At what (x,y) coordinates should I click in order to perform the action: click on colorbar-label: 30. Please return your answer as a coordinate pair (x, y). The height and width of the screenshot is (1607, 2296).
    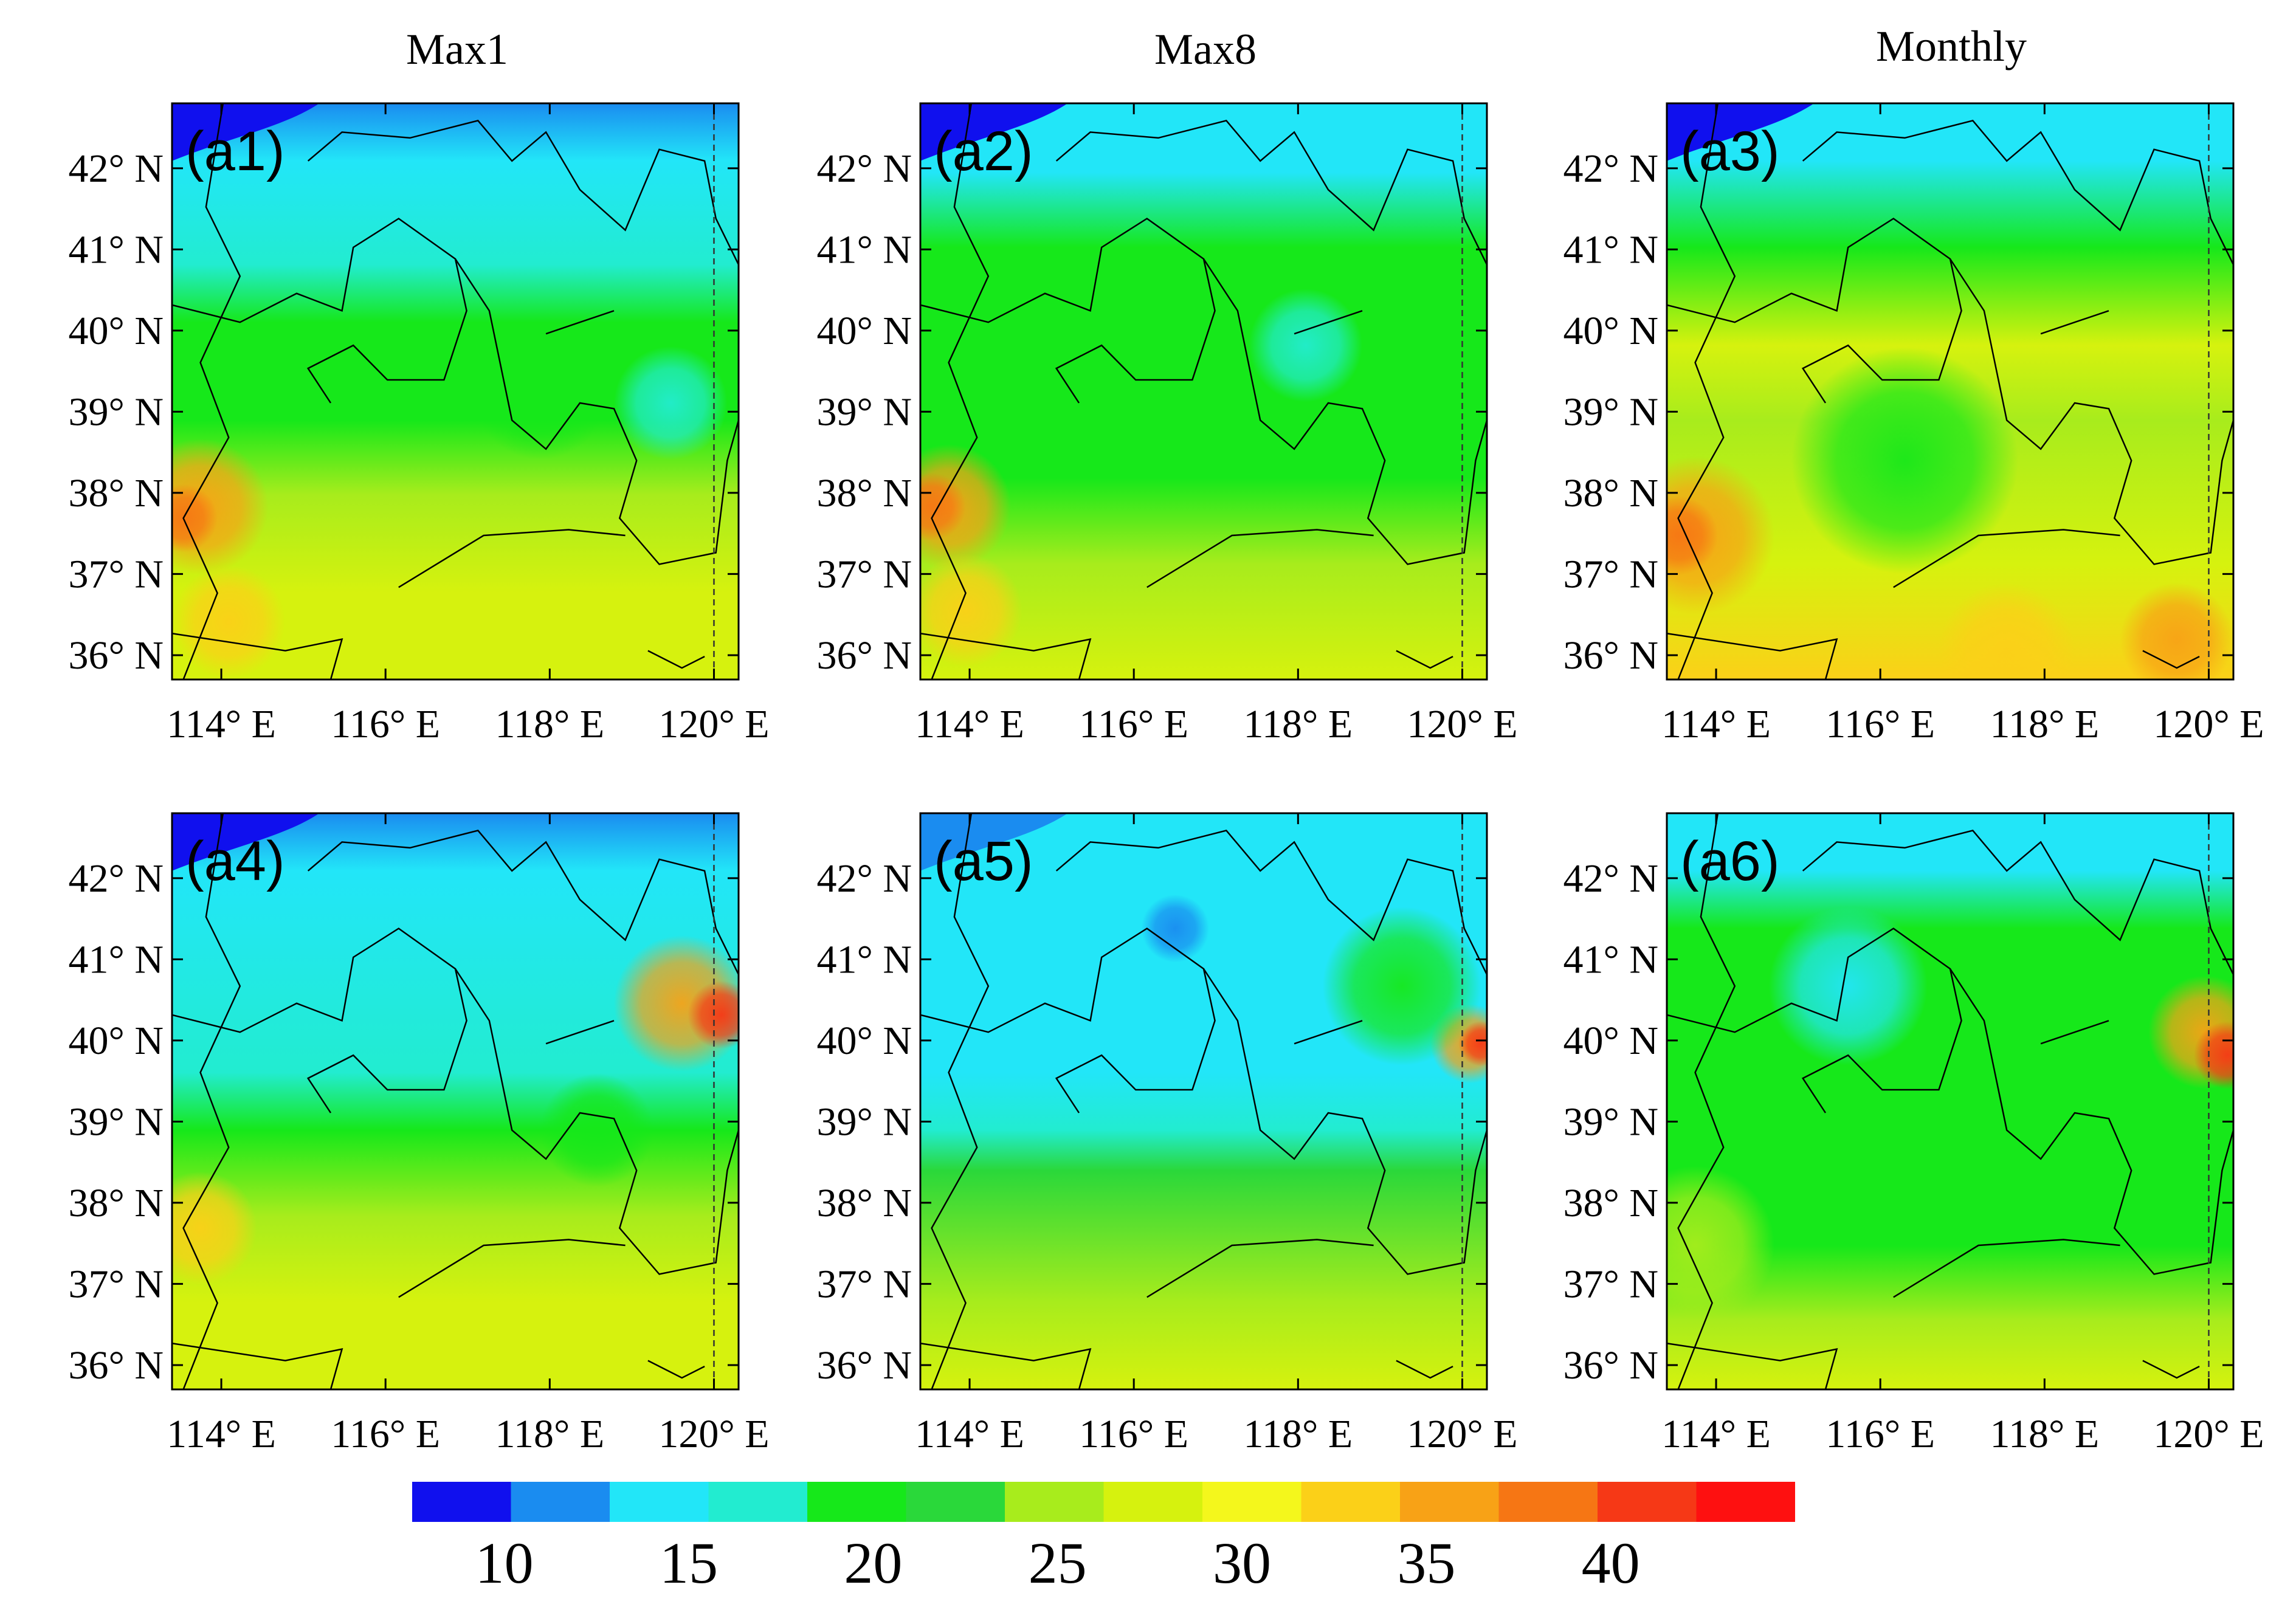
    Looking at the image, I should click on (1242, 1562).